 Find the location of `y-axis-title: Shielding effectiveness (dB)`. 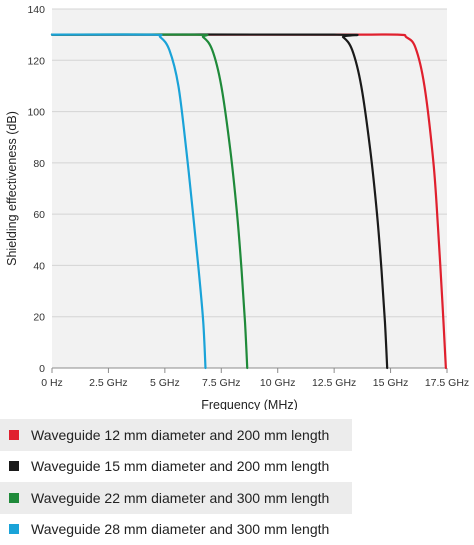

y-axis-title: Shielding effectiveness (dB) is located at coordinates (12, 188).